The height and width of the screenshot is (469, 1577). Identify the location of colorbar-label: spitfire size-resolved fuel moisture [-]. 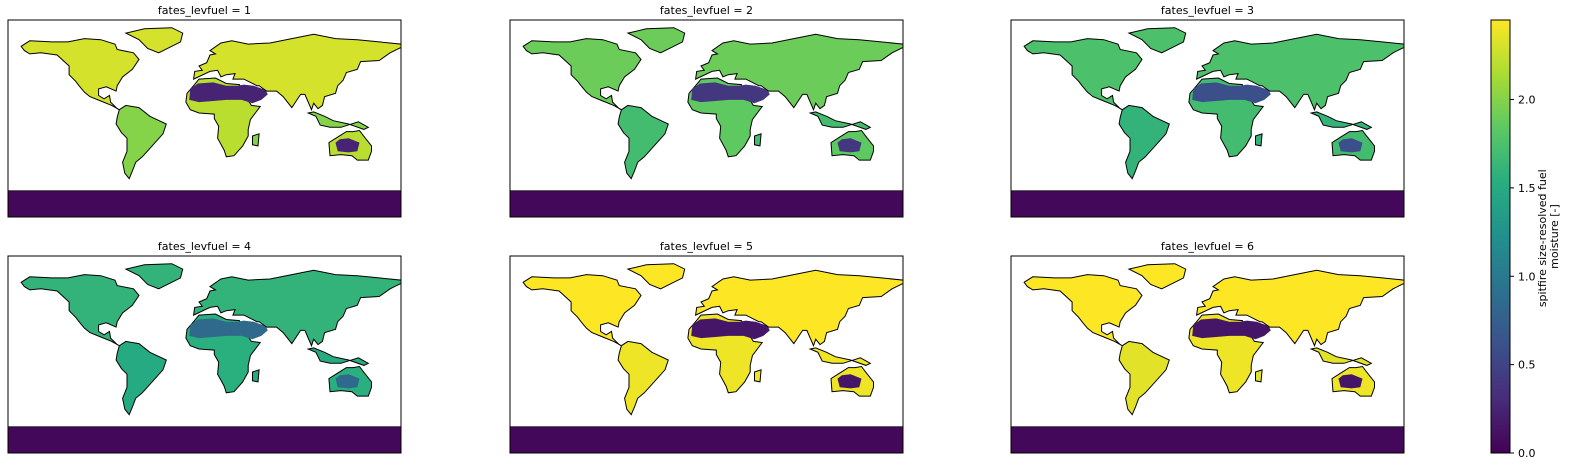
(1548, 236).